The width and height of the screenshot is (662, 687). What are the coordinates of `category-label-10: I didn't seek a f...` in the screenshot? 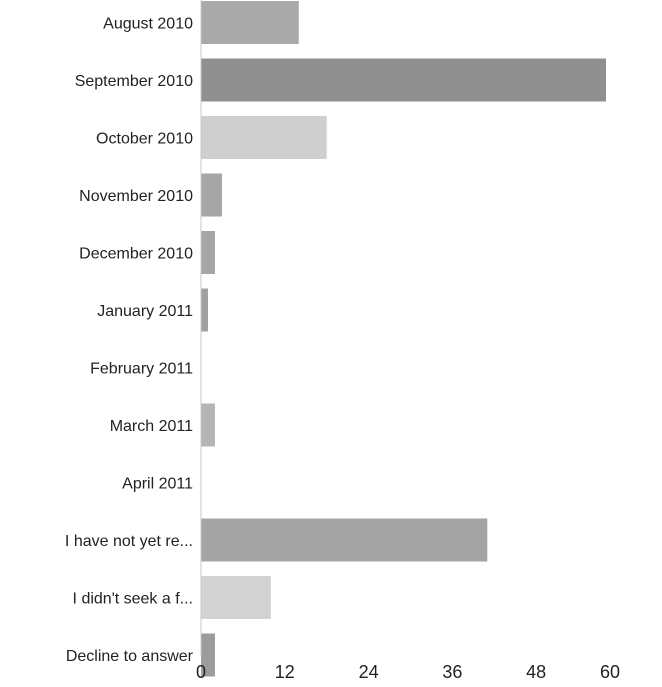 It's located at (133, 599).